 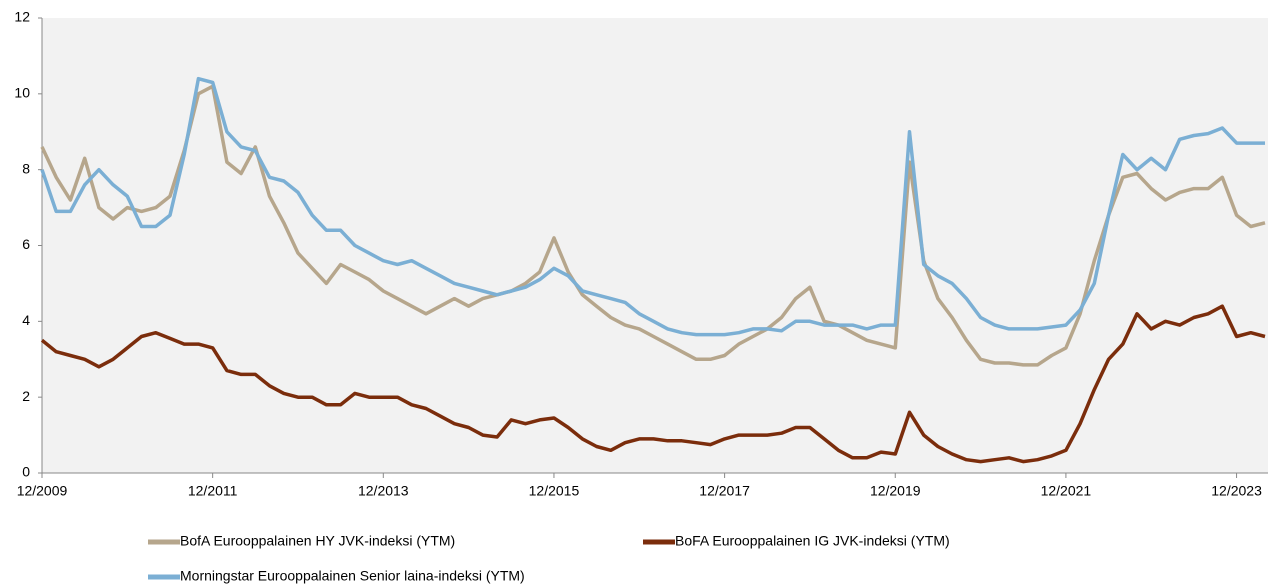 What do you see at coordinates (554, 491) in the screenshot?
I see `x-tick-label: 12/2015` at bounding box center [554, 491].